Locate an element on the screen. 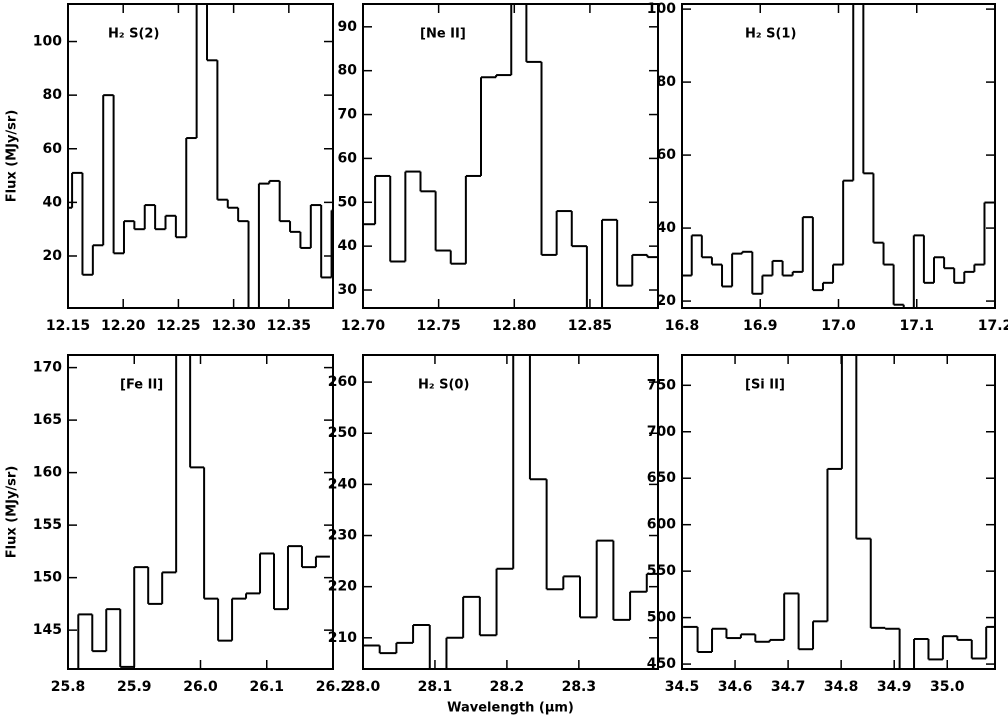  y-tick-label: 70 is located at coordinates (348, 115).